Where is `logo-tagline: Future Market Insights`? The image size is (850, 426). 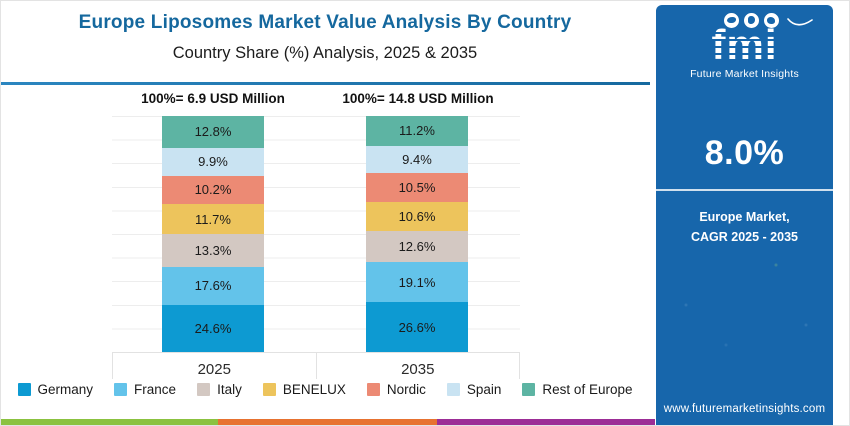
logo-tagline: Future Market Insights is located at coordinates (744, 74).